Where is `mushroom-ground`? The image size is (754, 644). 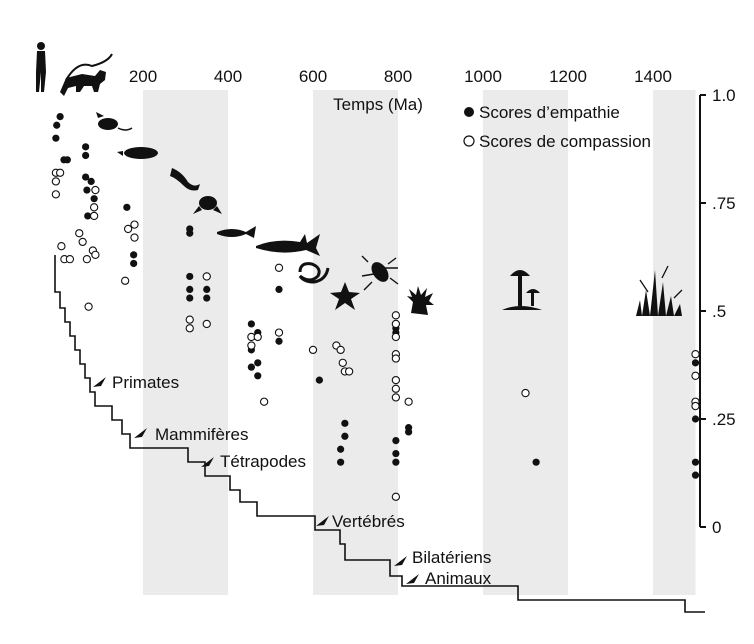
mushroom-ground is located at coordinates (522, 308).